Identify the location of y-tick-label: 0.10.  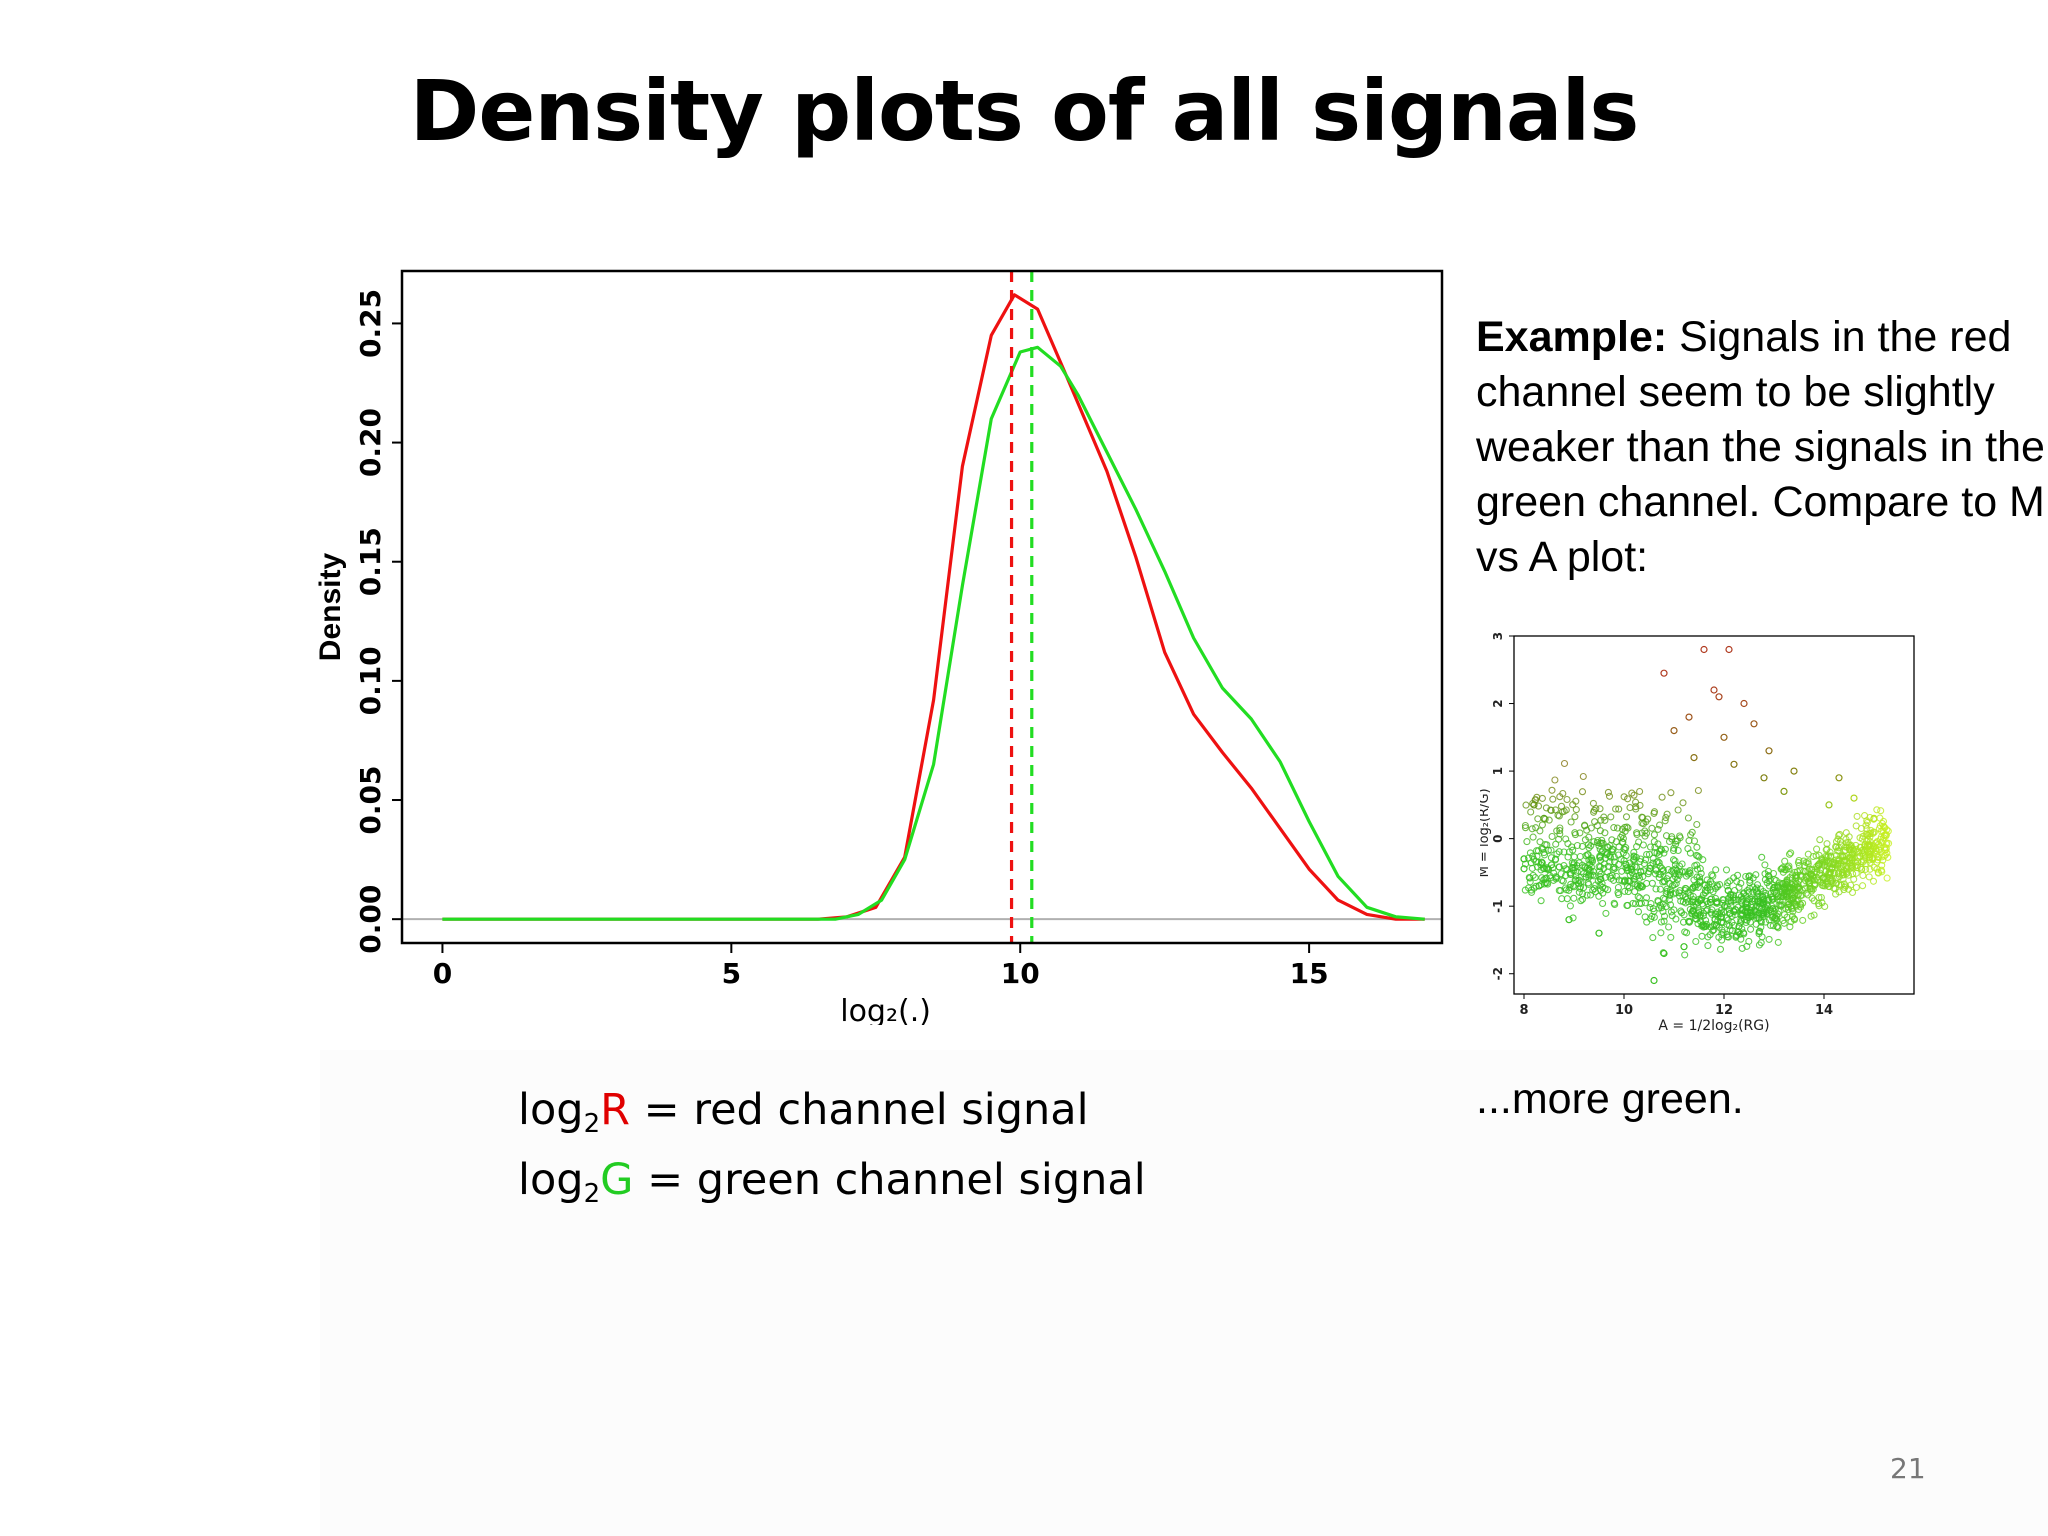
(370, 680).